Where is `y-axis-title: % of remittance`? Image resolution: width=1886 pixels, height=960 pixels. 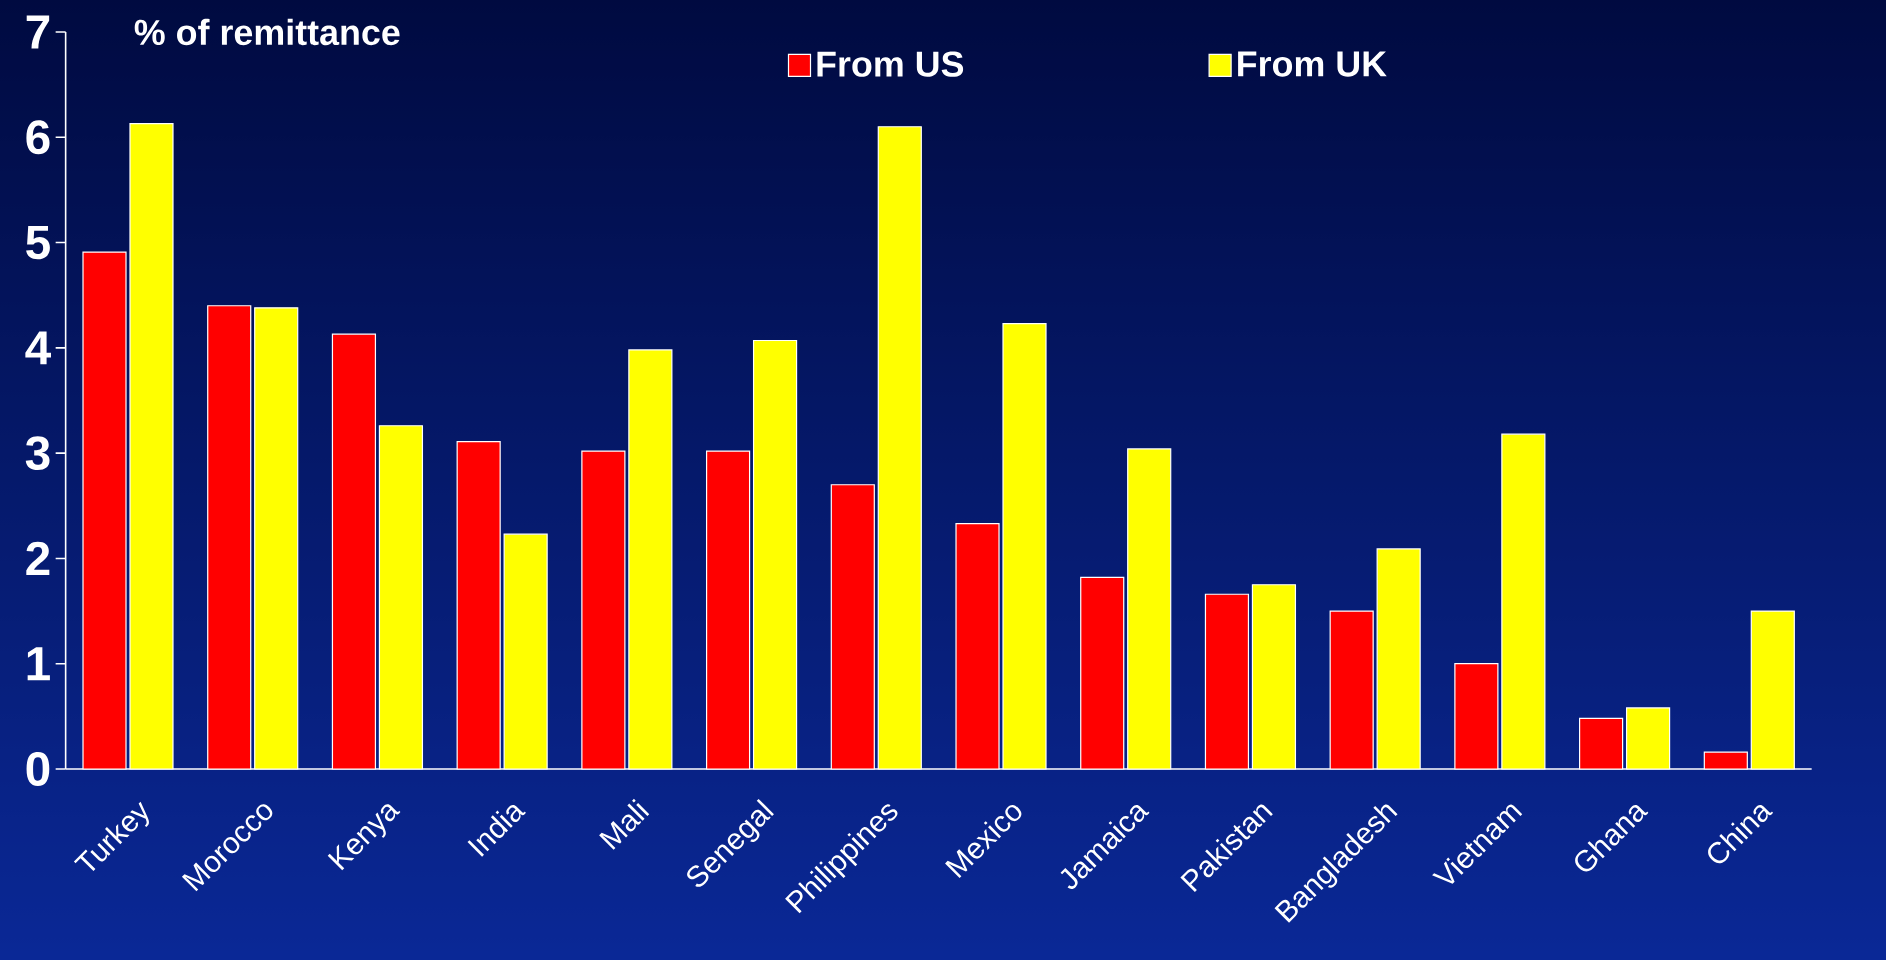 y-axis-title: % of remittance is located at coordinates (267, 32).